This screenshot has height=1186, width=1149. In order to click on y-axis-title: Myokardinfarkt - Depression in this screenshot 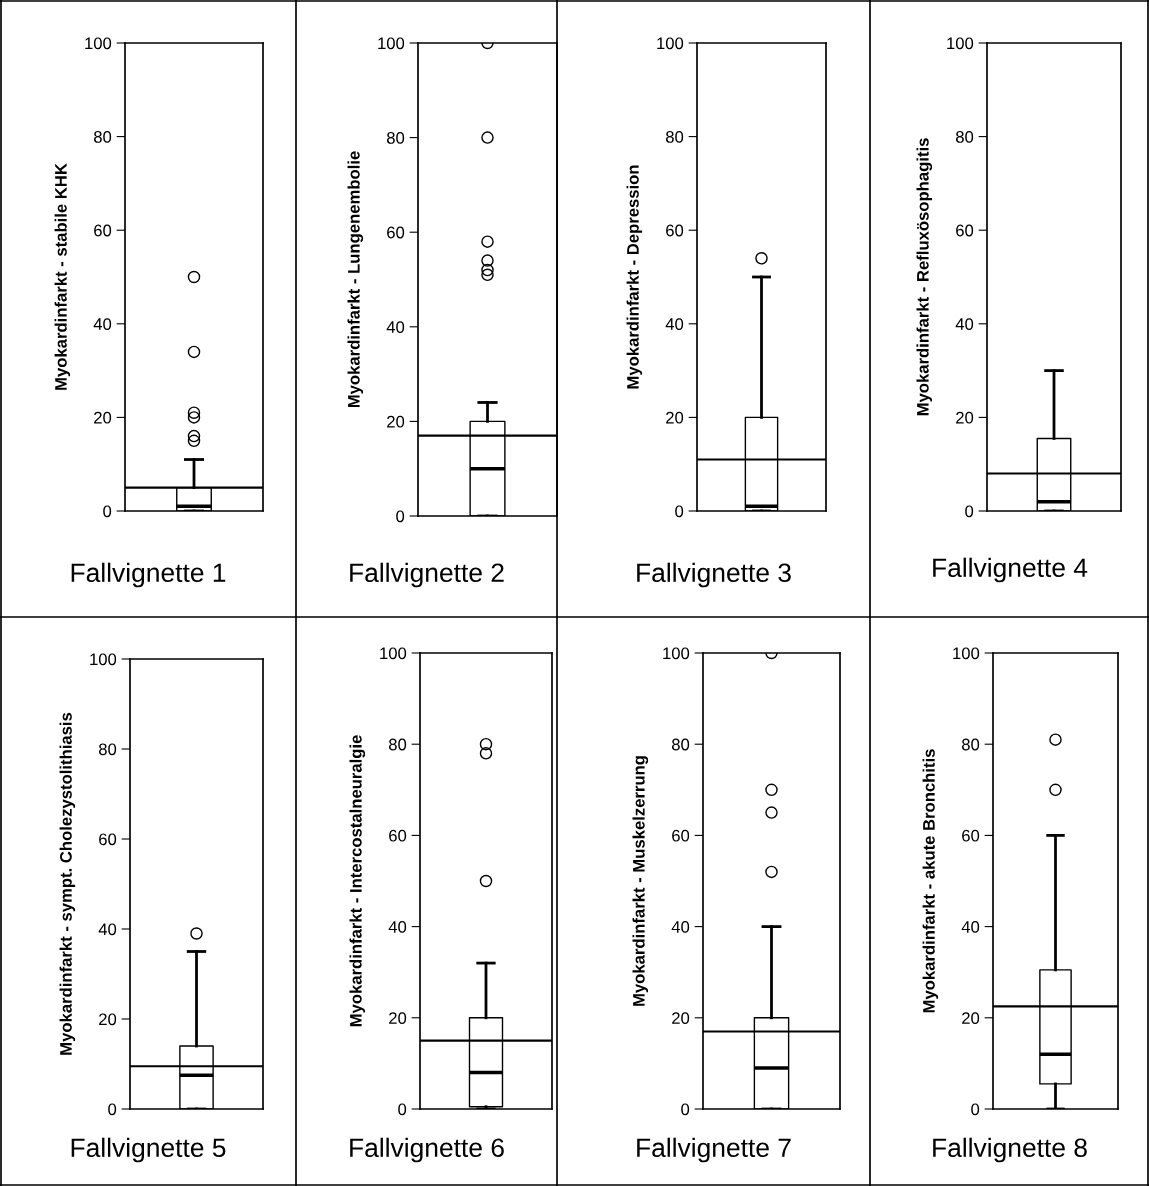, I will do `click(634, 277)`.